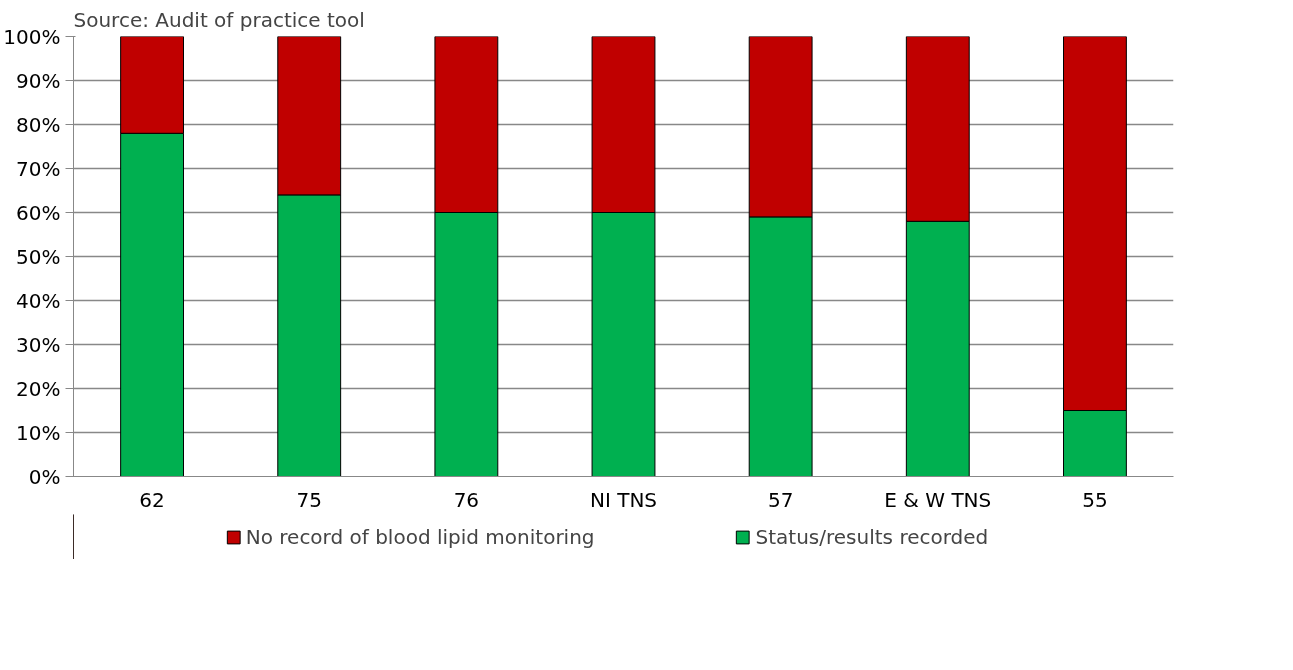  I want to click on x-tick-label: 57, so click(780, 499).